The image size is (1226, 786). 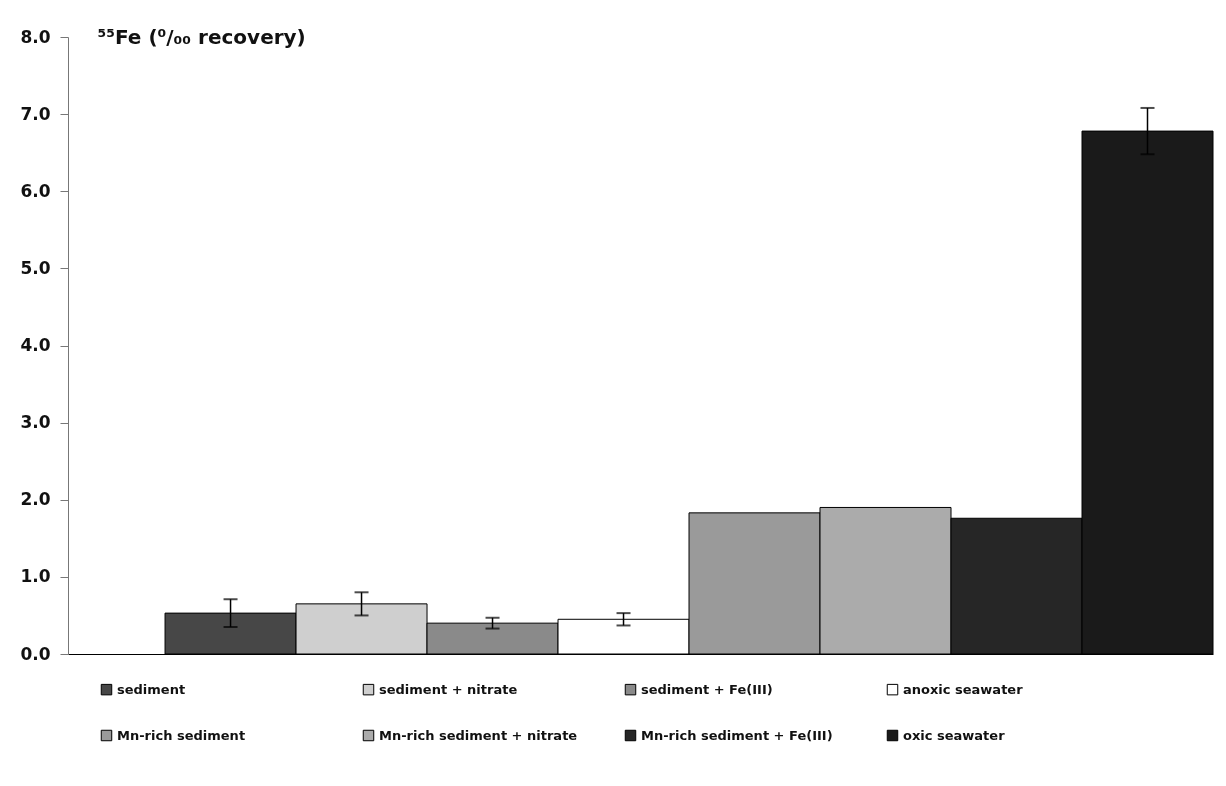 What do you see at coordinates (35, 576) in the screenshot?
I see `y-tick-label: 1.0` at bounding box center [35, 576].